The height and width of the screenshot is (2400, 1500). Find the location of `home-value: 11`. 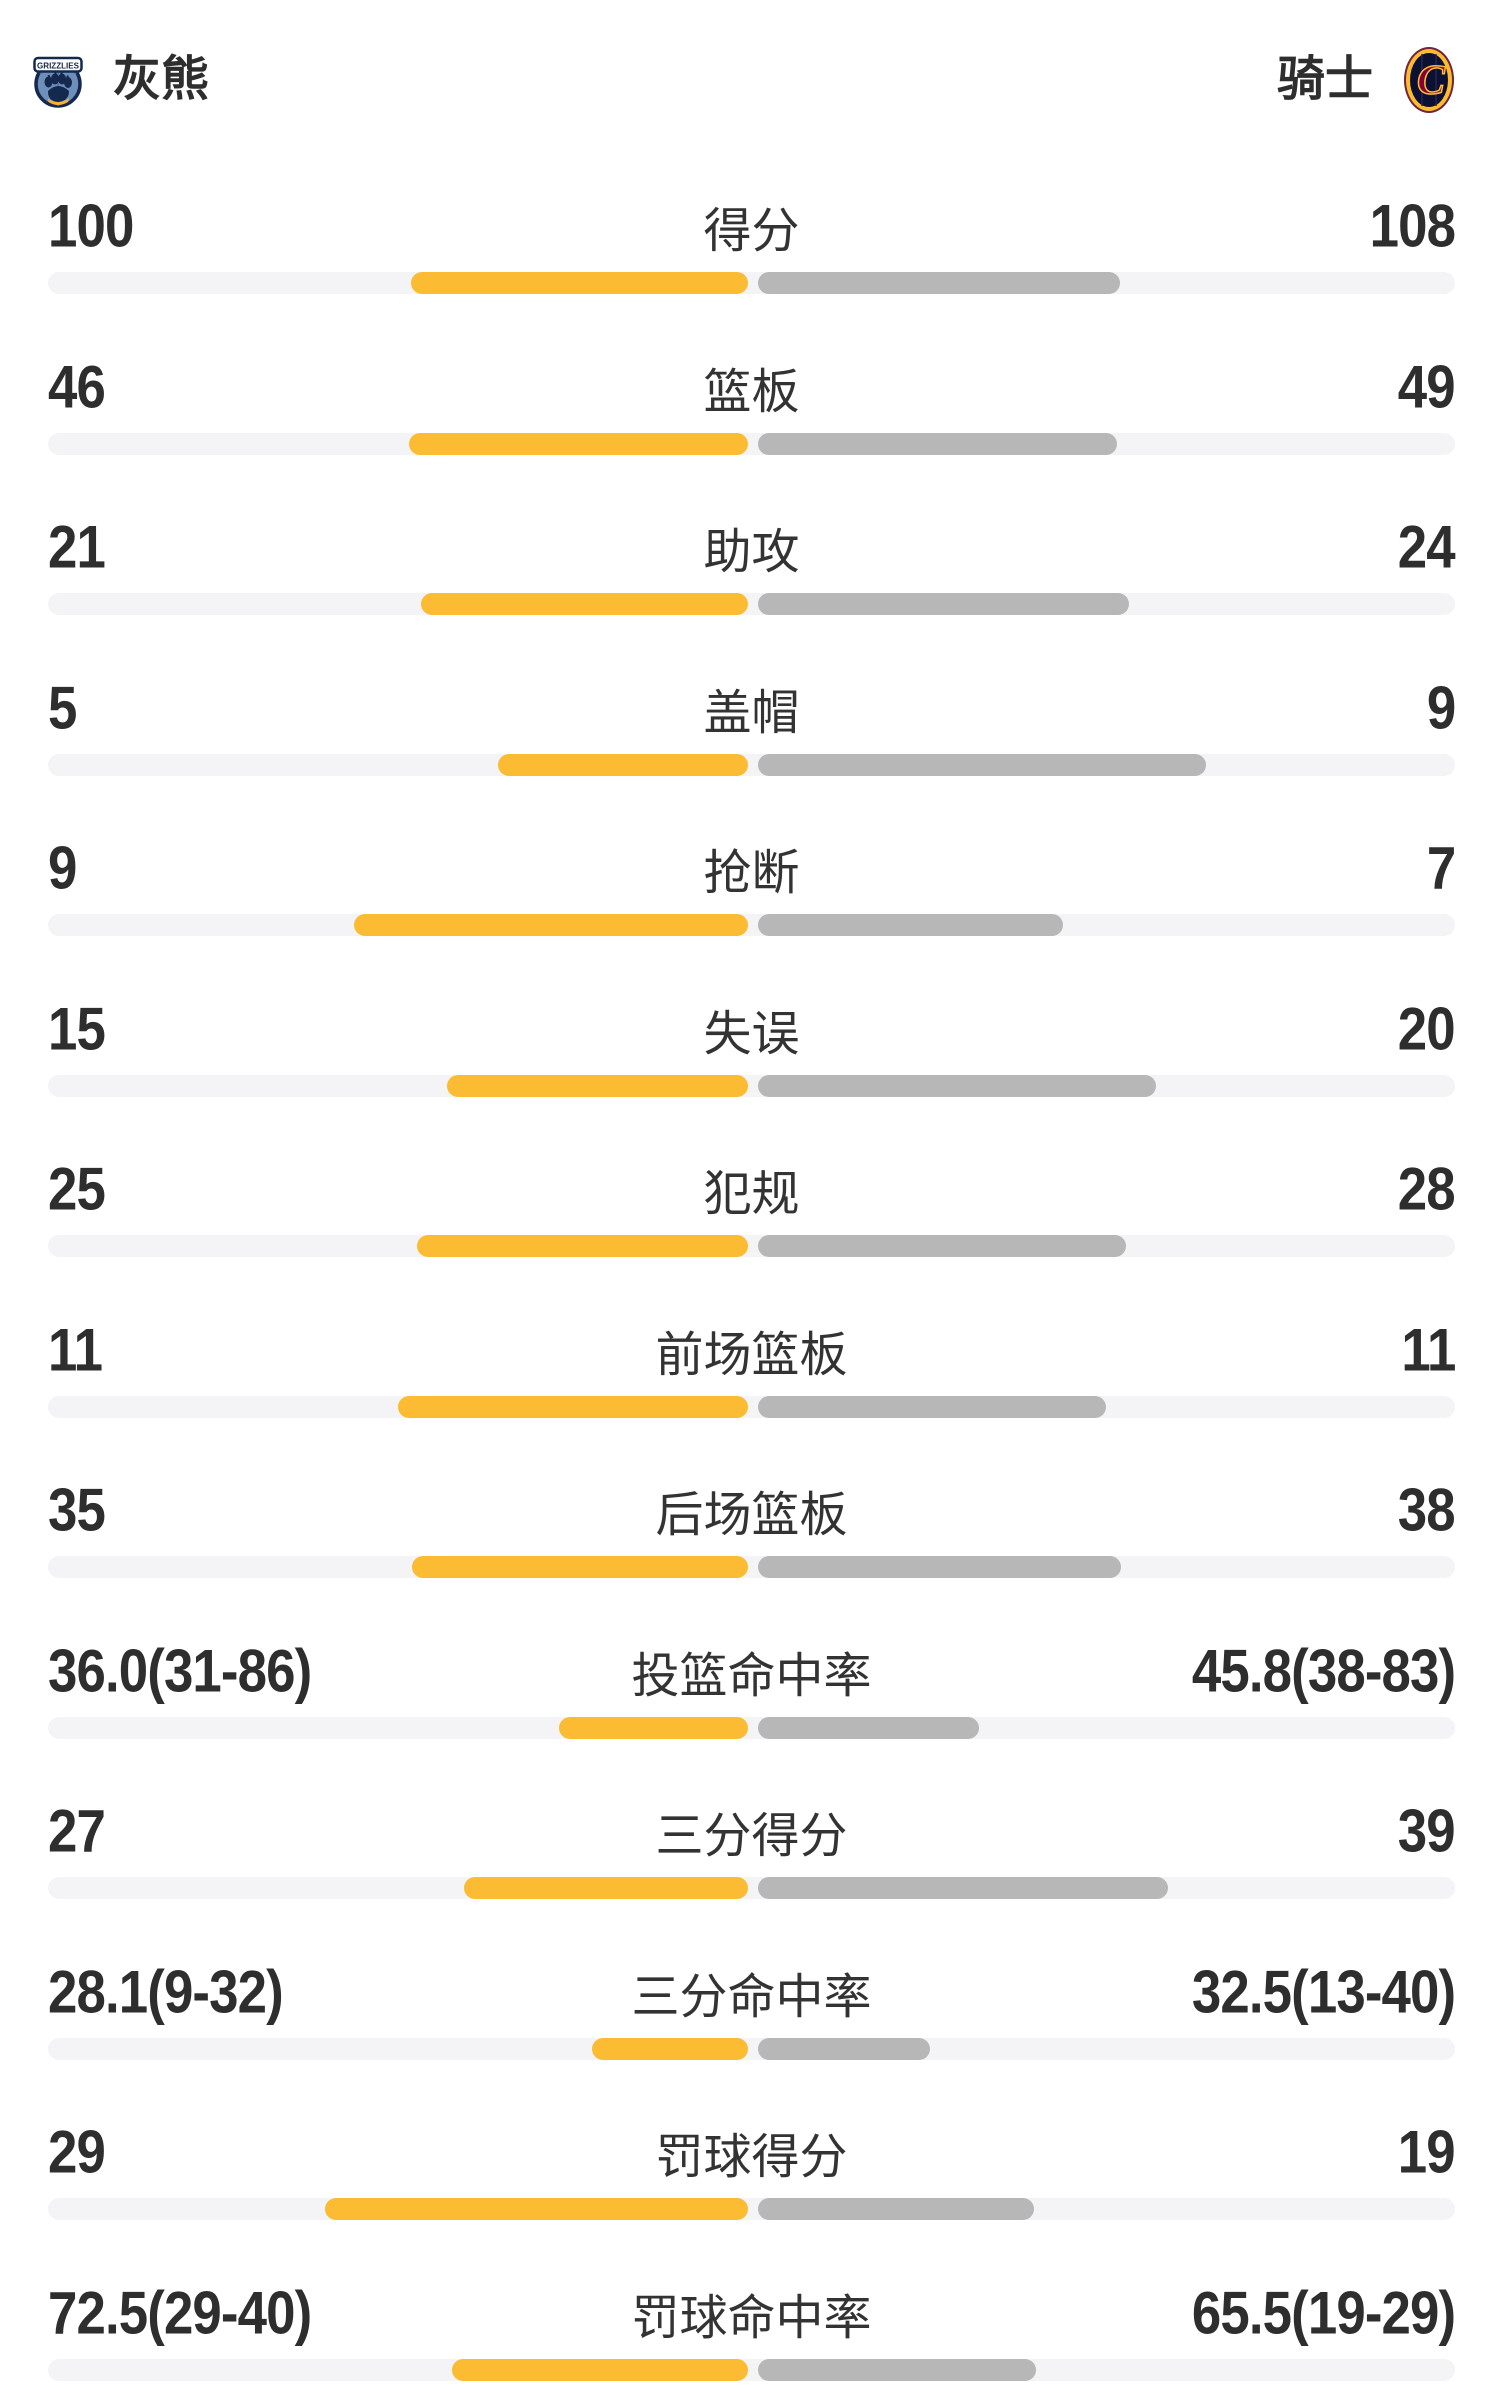

home-value: 11 is located at coordinates (75, 1349).